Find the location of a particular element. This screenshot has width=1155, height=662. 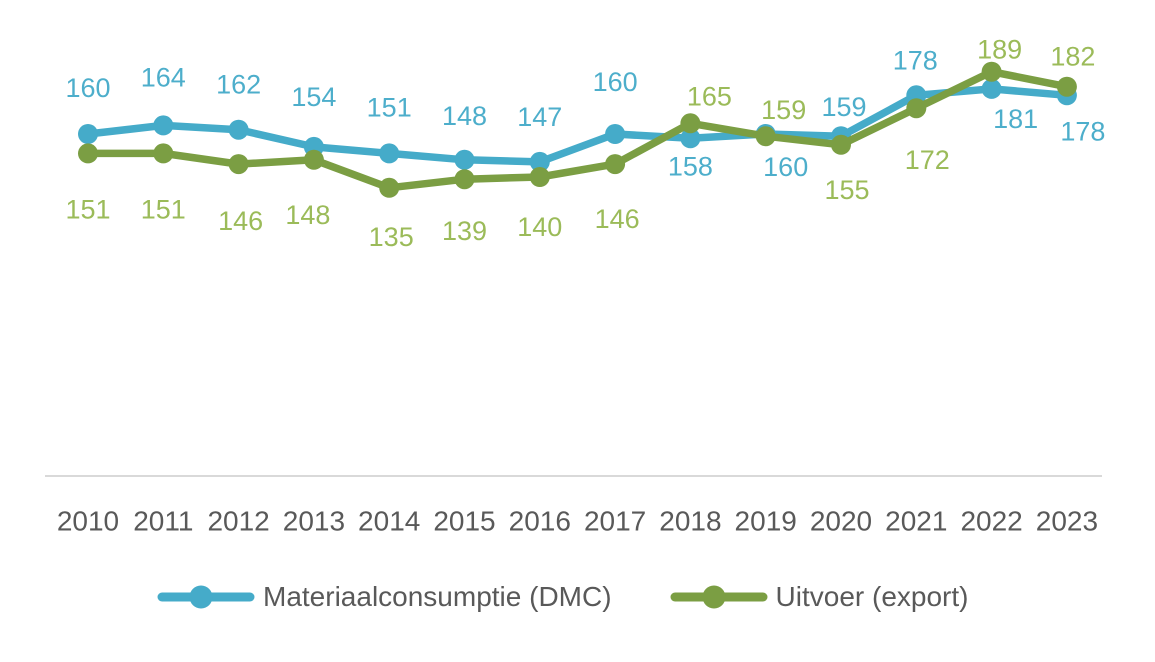

data-label: 154 is located at coordinates (313, 97).